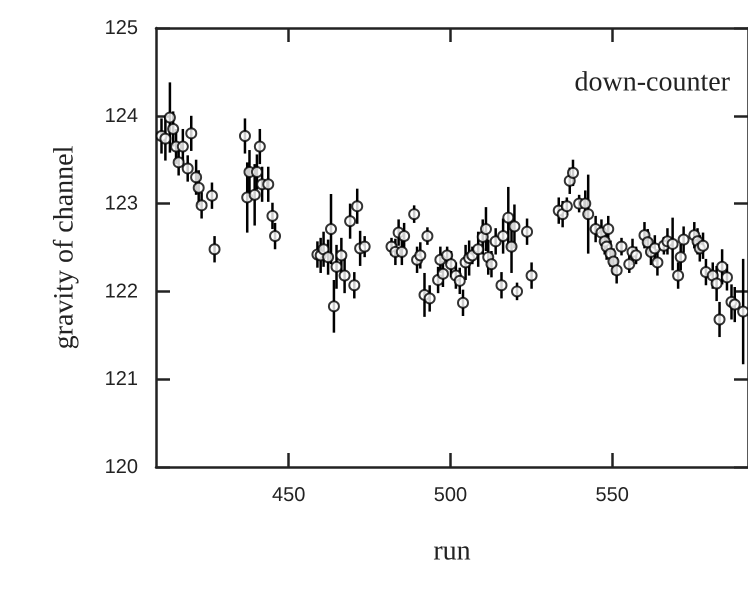 The height and width of the screenshot is (591, 756). I want to click on y-tick-label: 123, so click(121, 203).